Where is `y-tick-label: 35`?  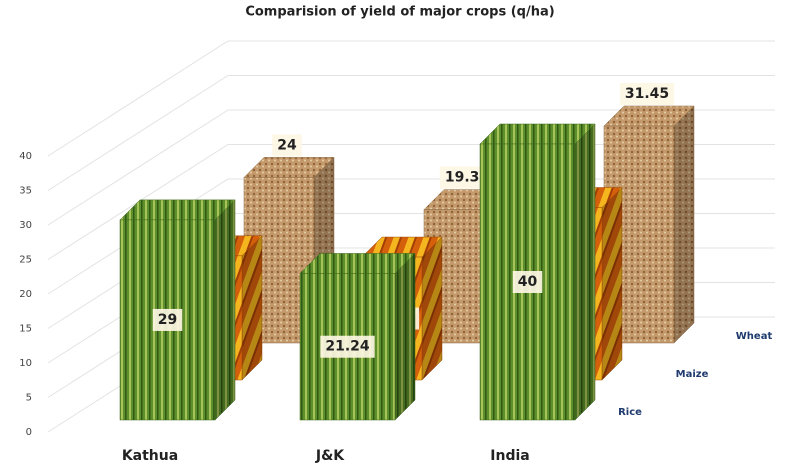 y-tick-label: 35 is located at coordinates (25, 191).